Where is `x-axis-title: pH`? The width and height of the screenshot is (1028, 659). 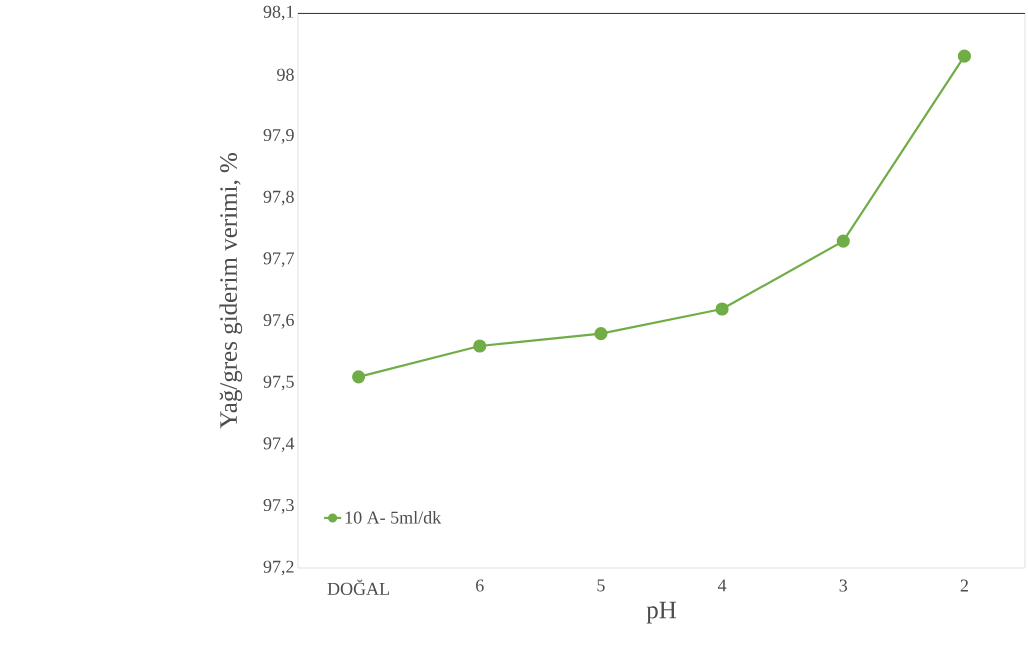 x-axis-title: pH is located at coordinates (661, 612).